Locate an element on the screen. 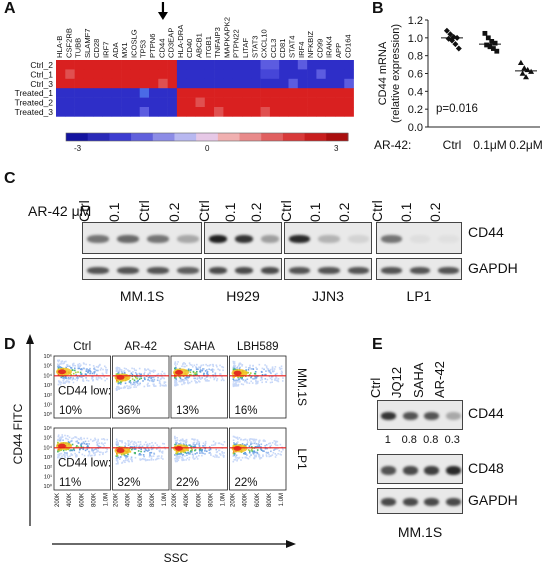 This screenshot has height=570, width=550. blot-gapdh is located at coordinates (419, 269).